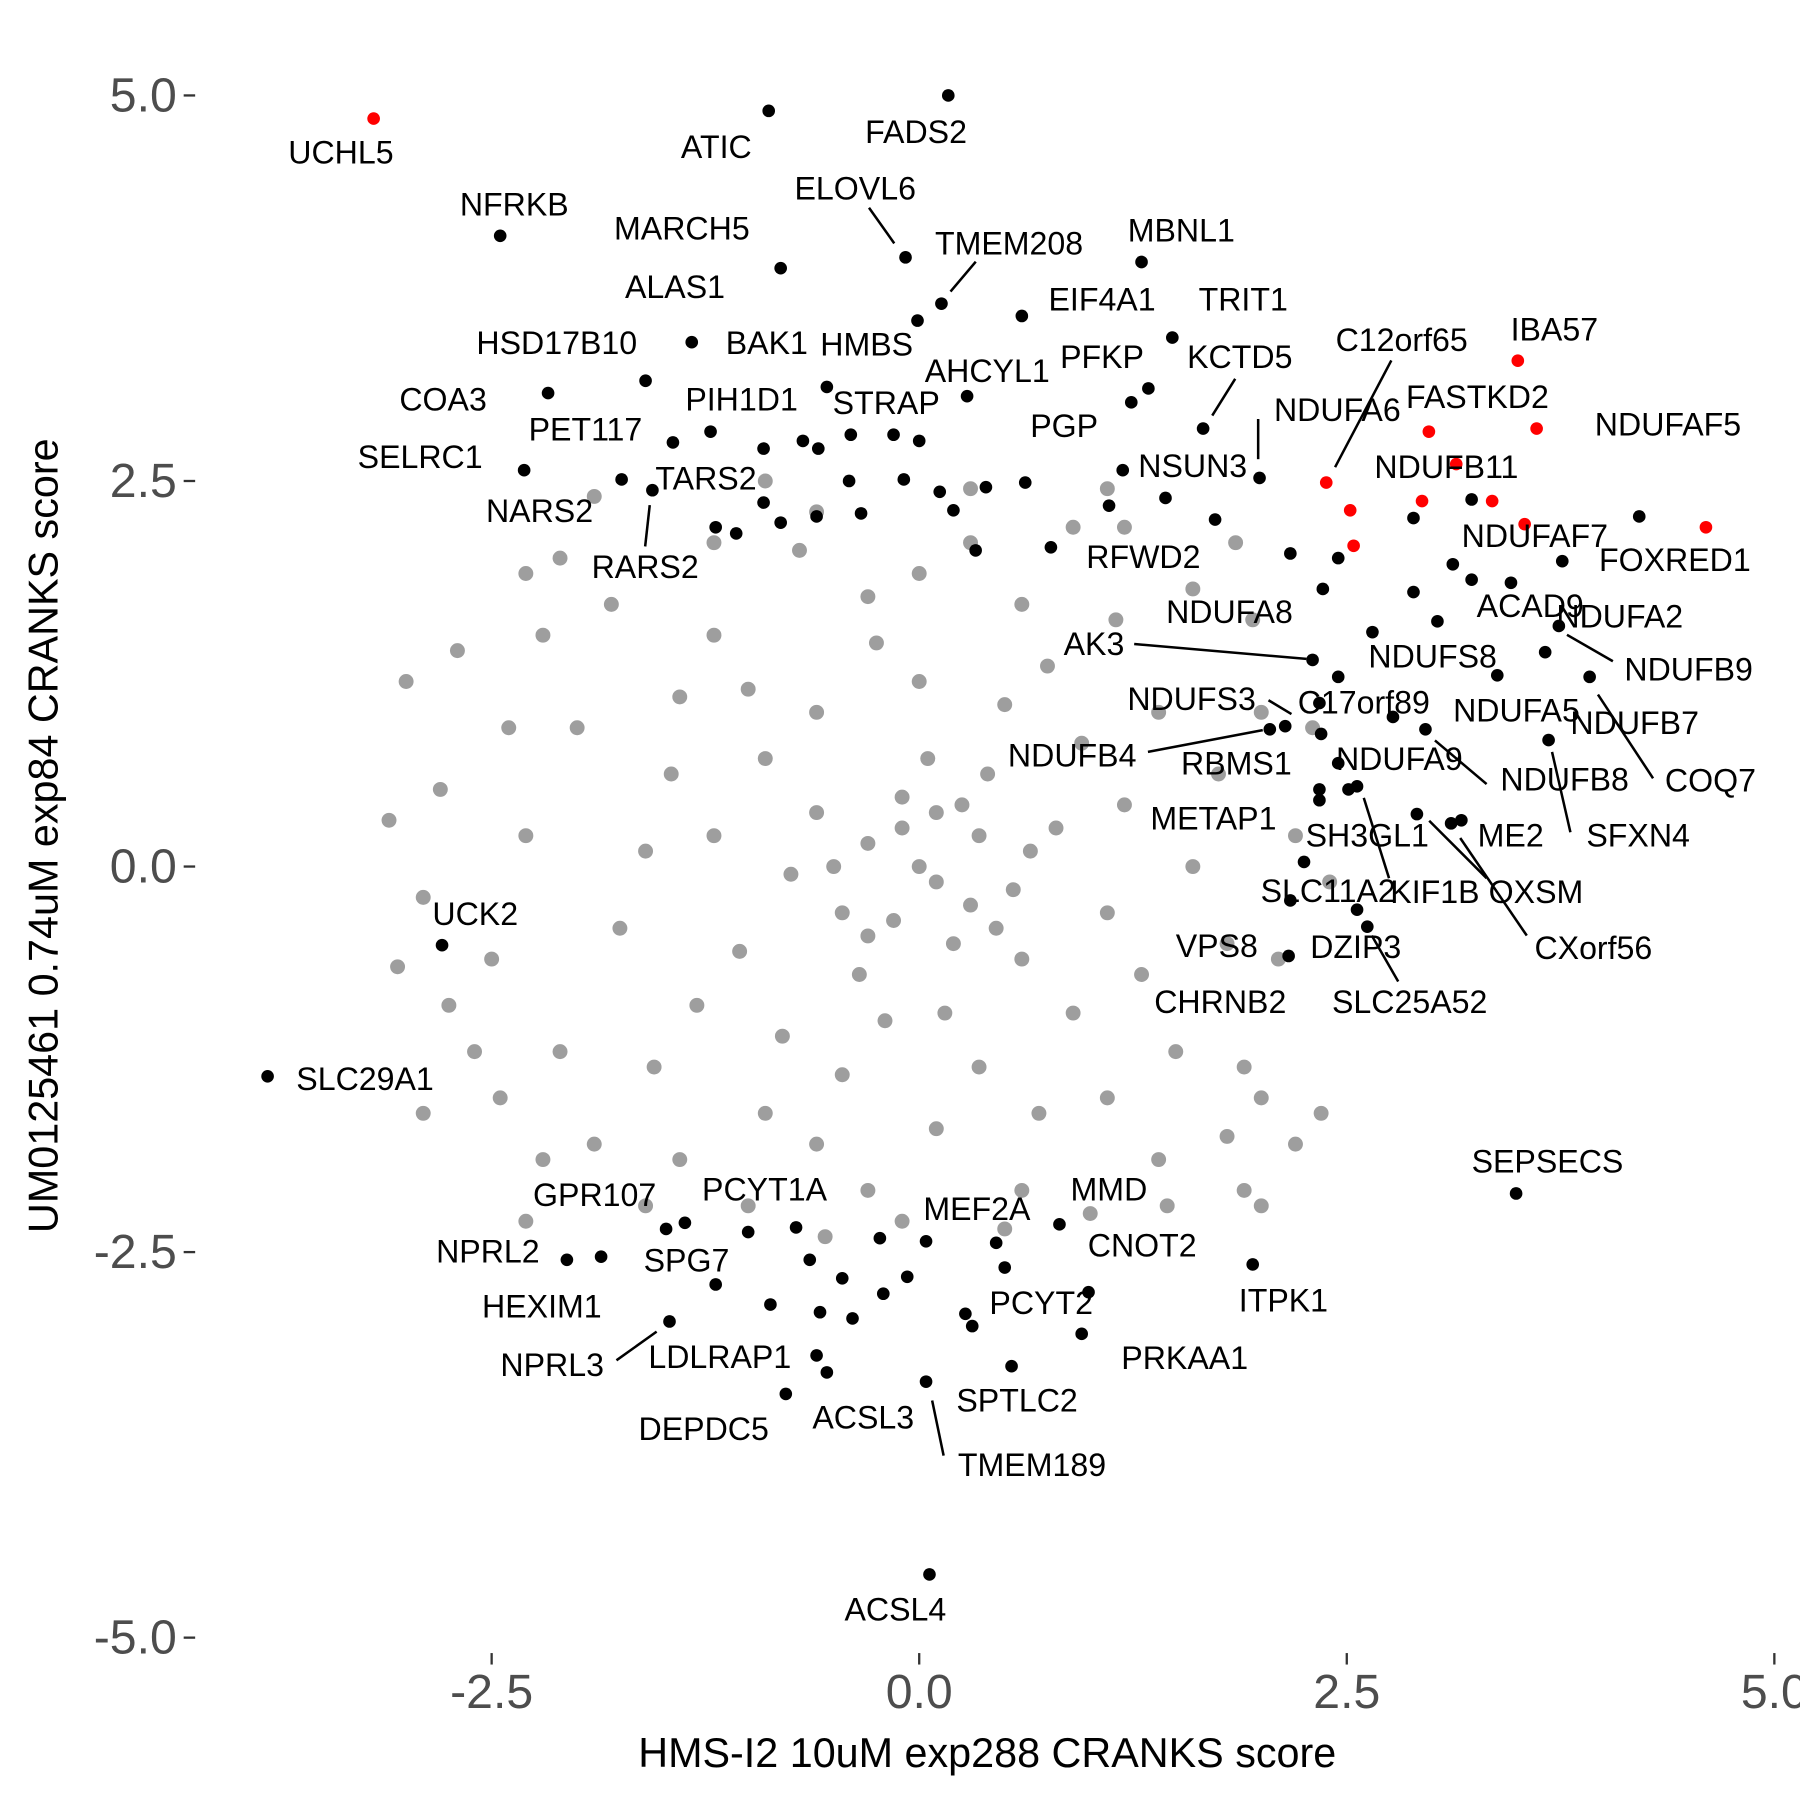  What do you see at coordinates (1516, 711) in the screenshot?
I see `point-label: NDUFA5` at bounding box center [1516, 711].